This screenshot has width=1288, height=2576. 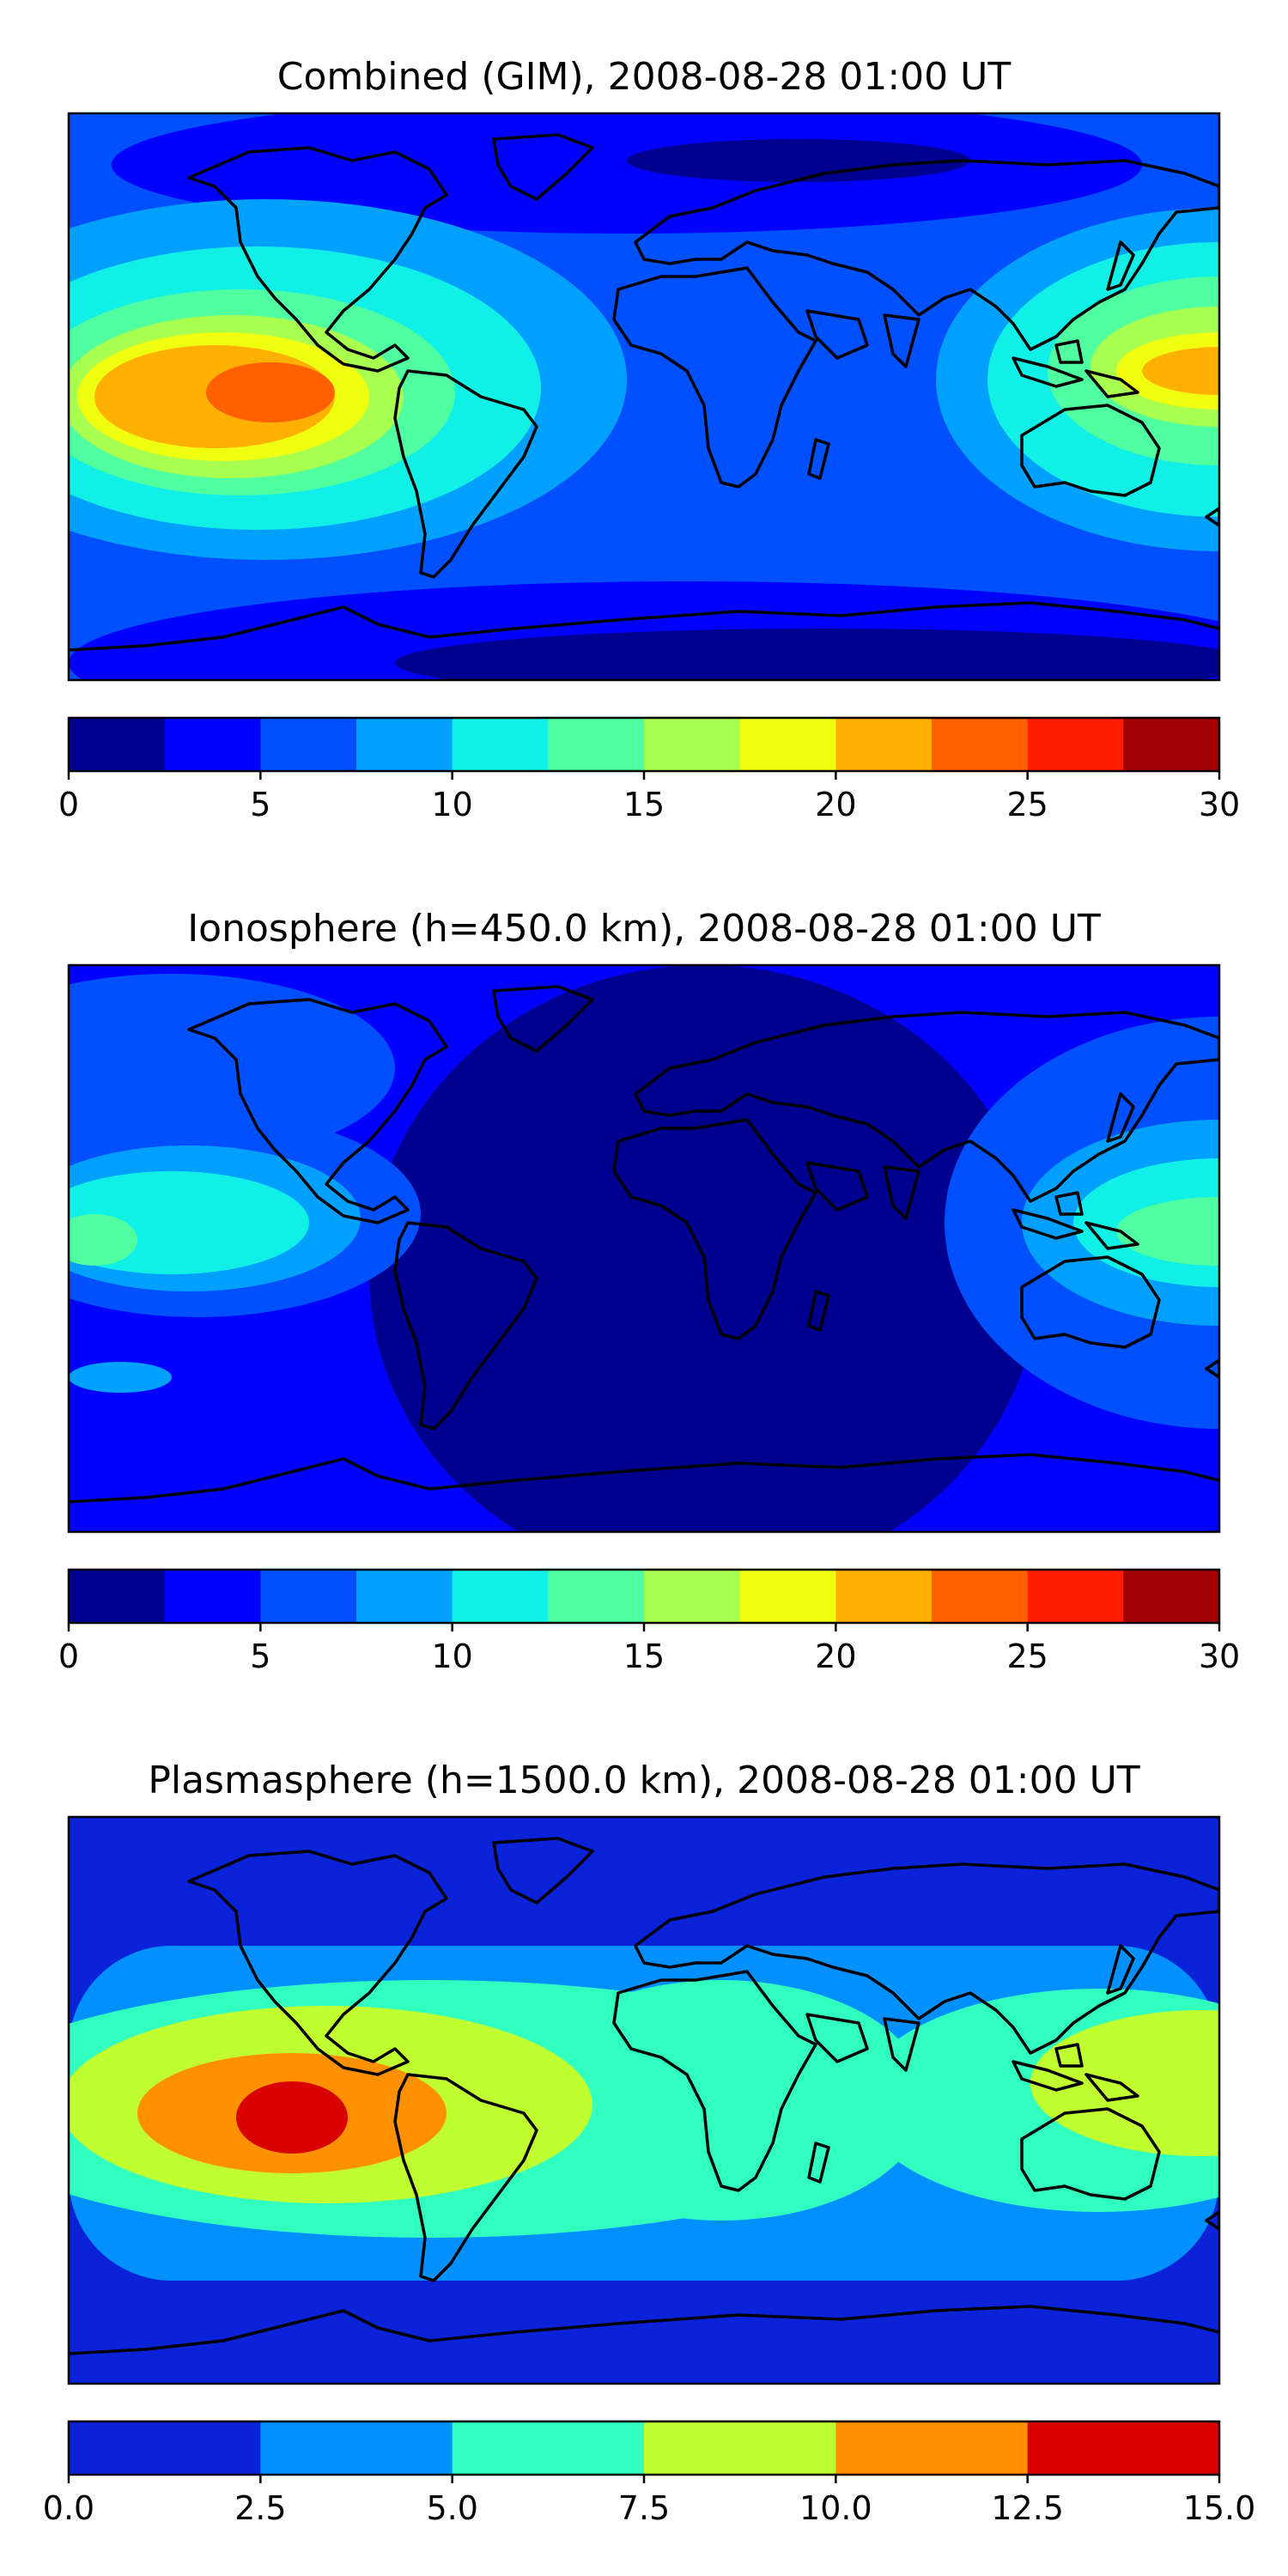 I want to click on colorbar-tick-label: 15.0, so click(x=1219, y=2508).